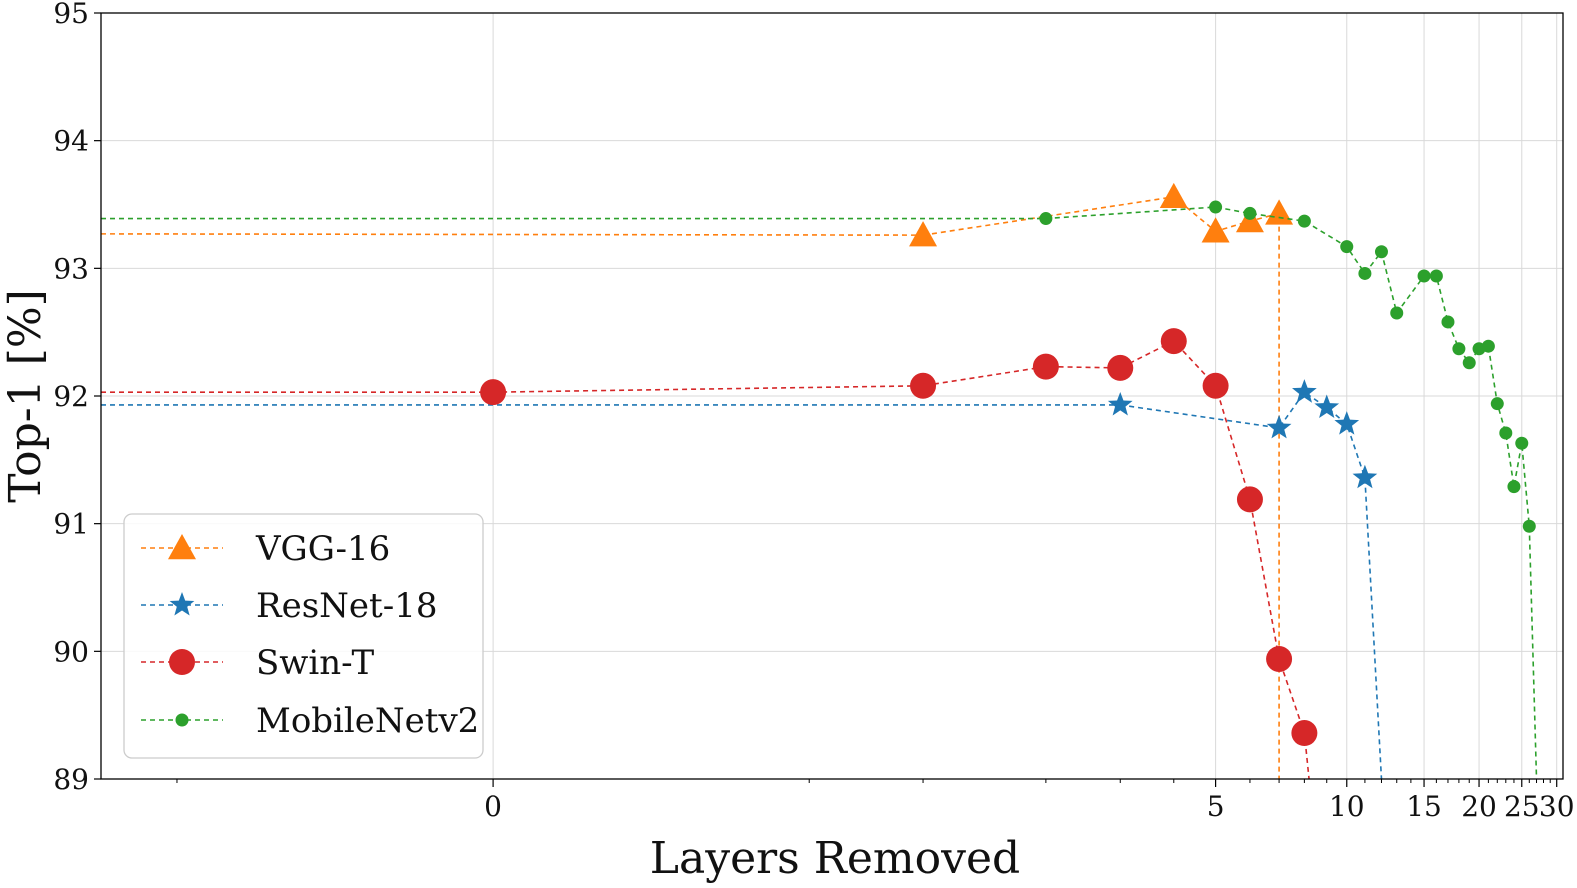 The width and height of the screenshot is (1577, 888). Describe the element at coordinates (25, 396) in the screenshot. I see `y-axis-label: Top-1 [%]` at that location.